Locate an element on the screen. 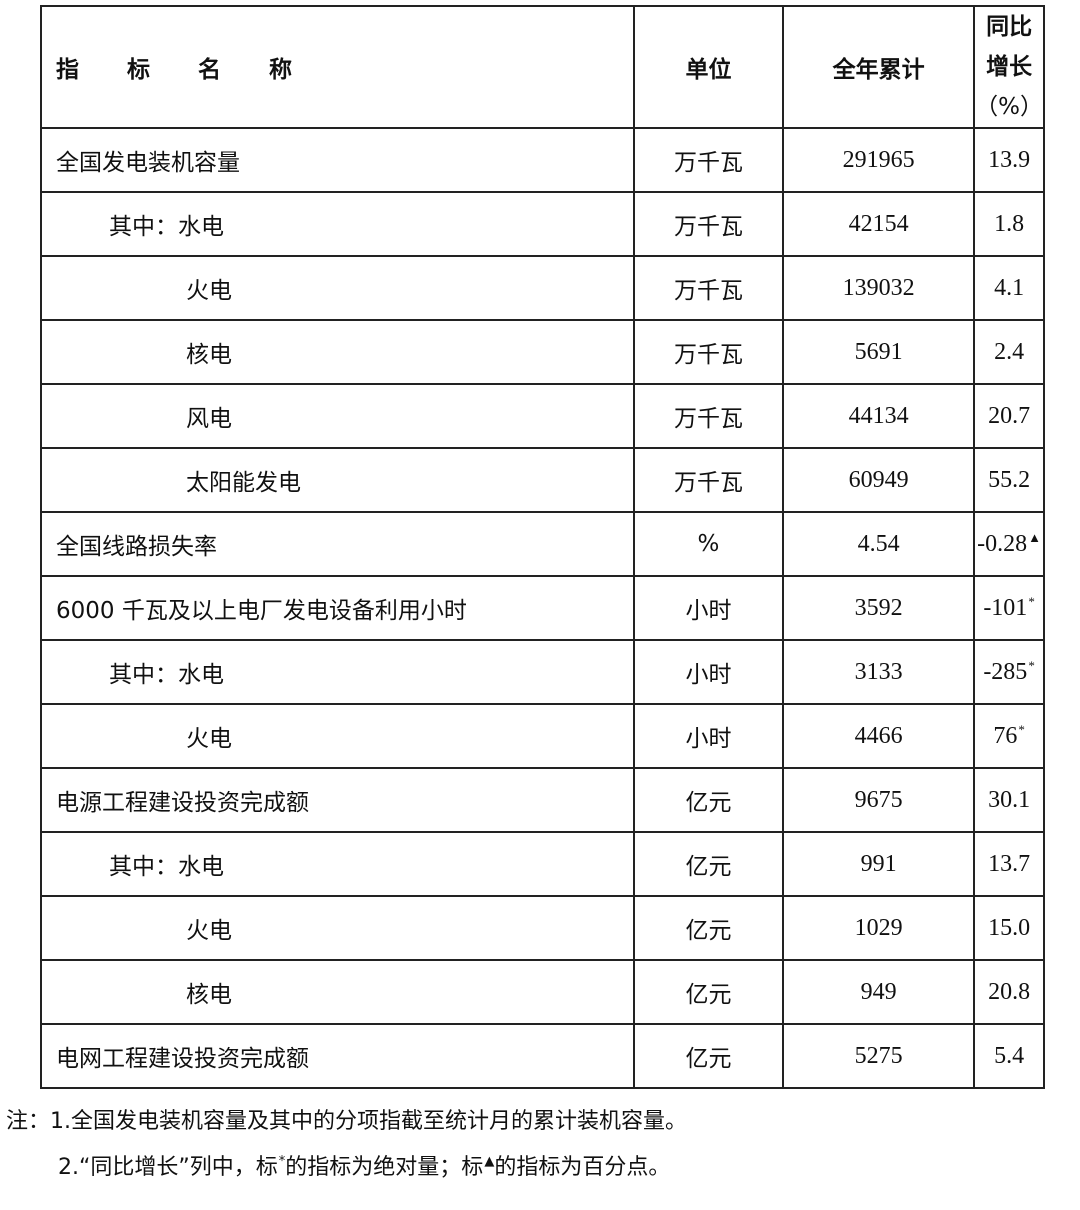 This screenshot has width=1080, height=1210. indicator-name: 全国线路损失率 is located at coordinates (337, 544).